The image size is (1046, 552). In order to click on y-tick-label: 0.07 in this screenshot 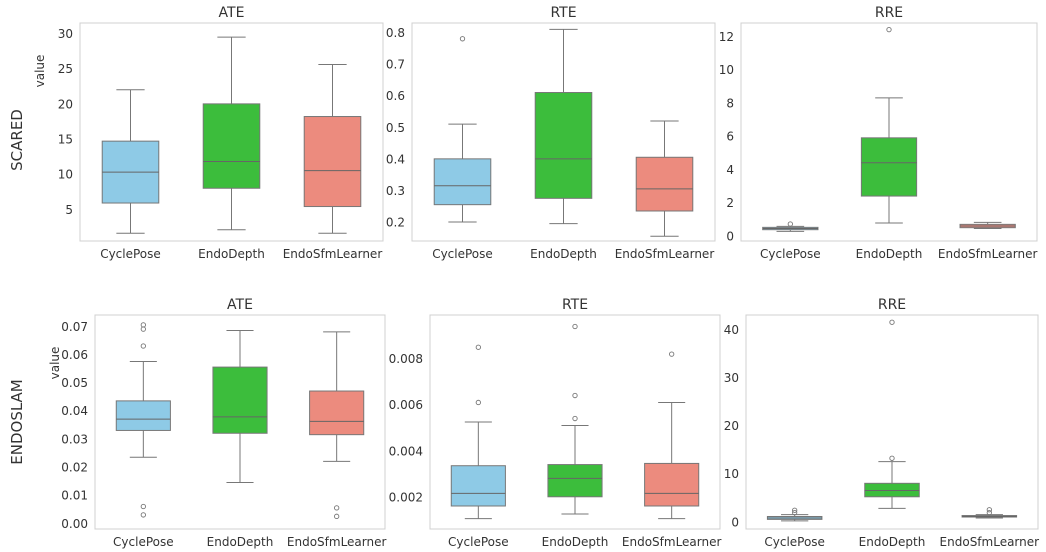, I will do `click(74, 327)`.